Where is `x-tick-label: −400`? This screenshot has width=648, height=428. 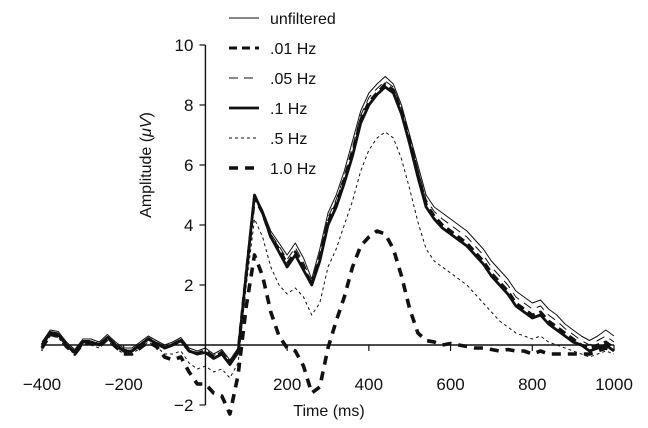 x-tick-label: −400 is located at coordinates (42, 384).